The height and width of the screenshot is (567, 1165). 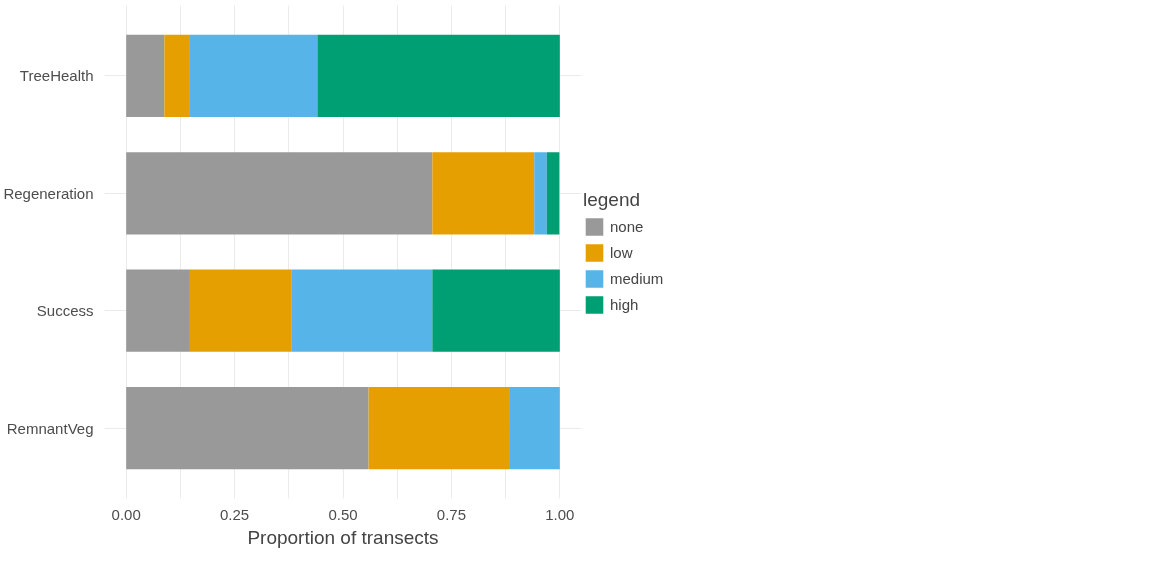 What do you see at coordinates (560, 514) in the screenshot?
I see `x-tick-label: 1.00` at bounding box center [560, 514].